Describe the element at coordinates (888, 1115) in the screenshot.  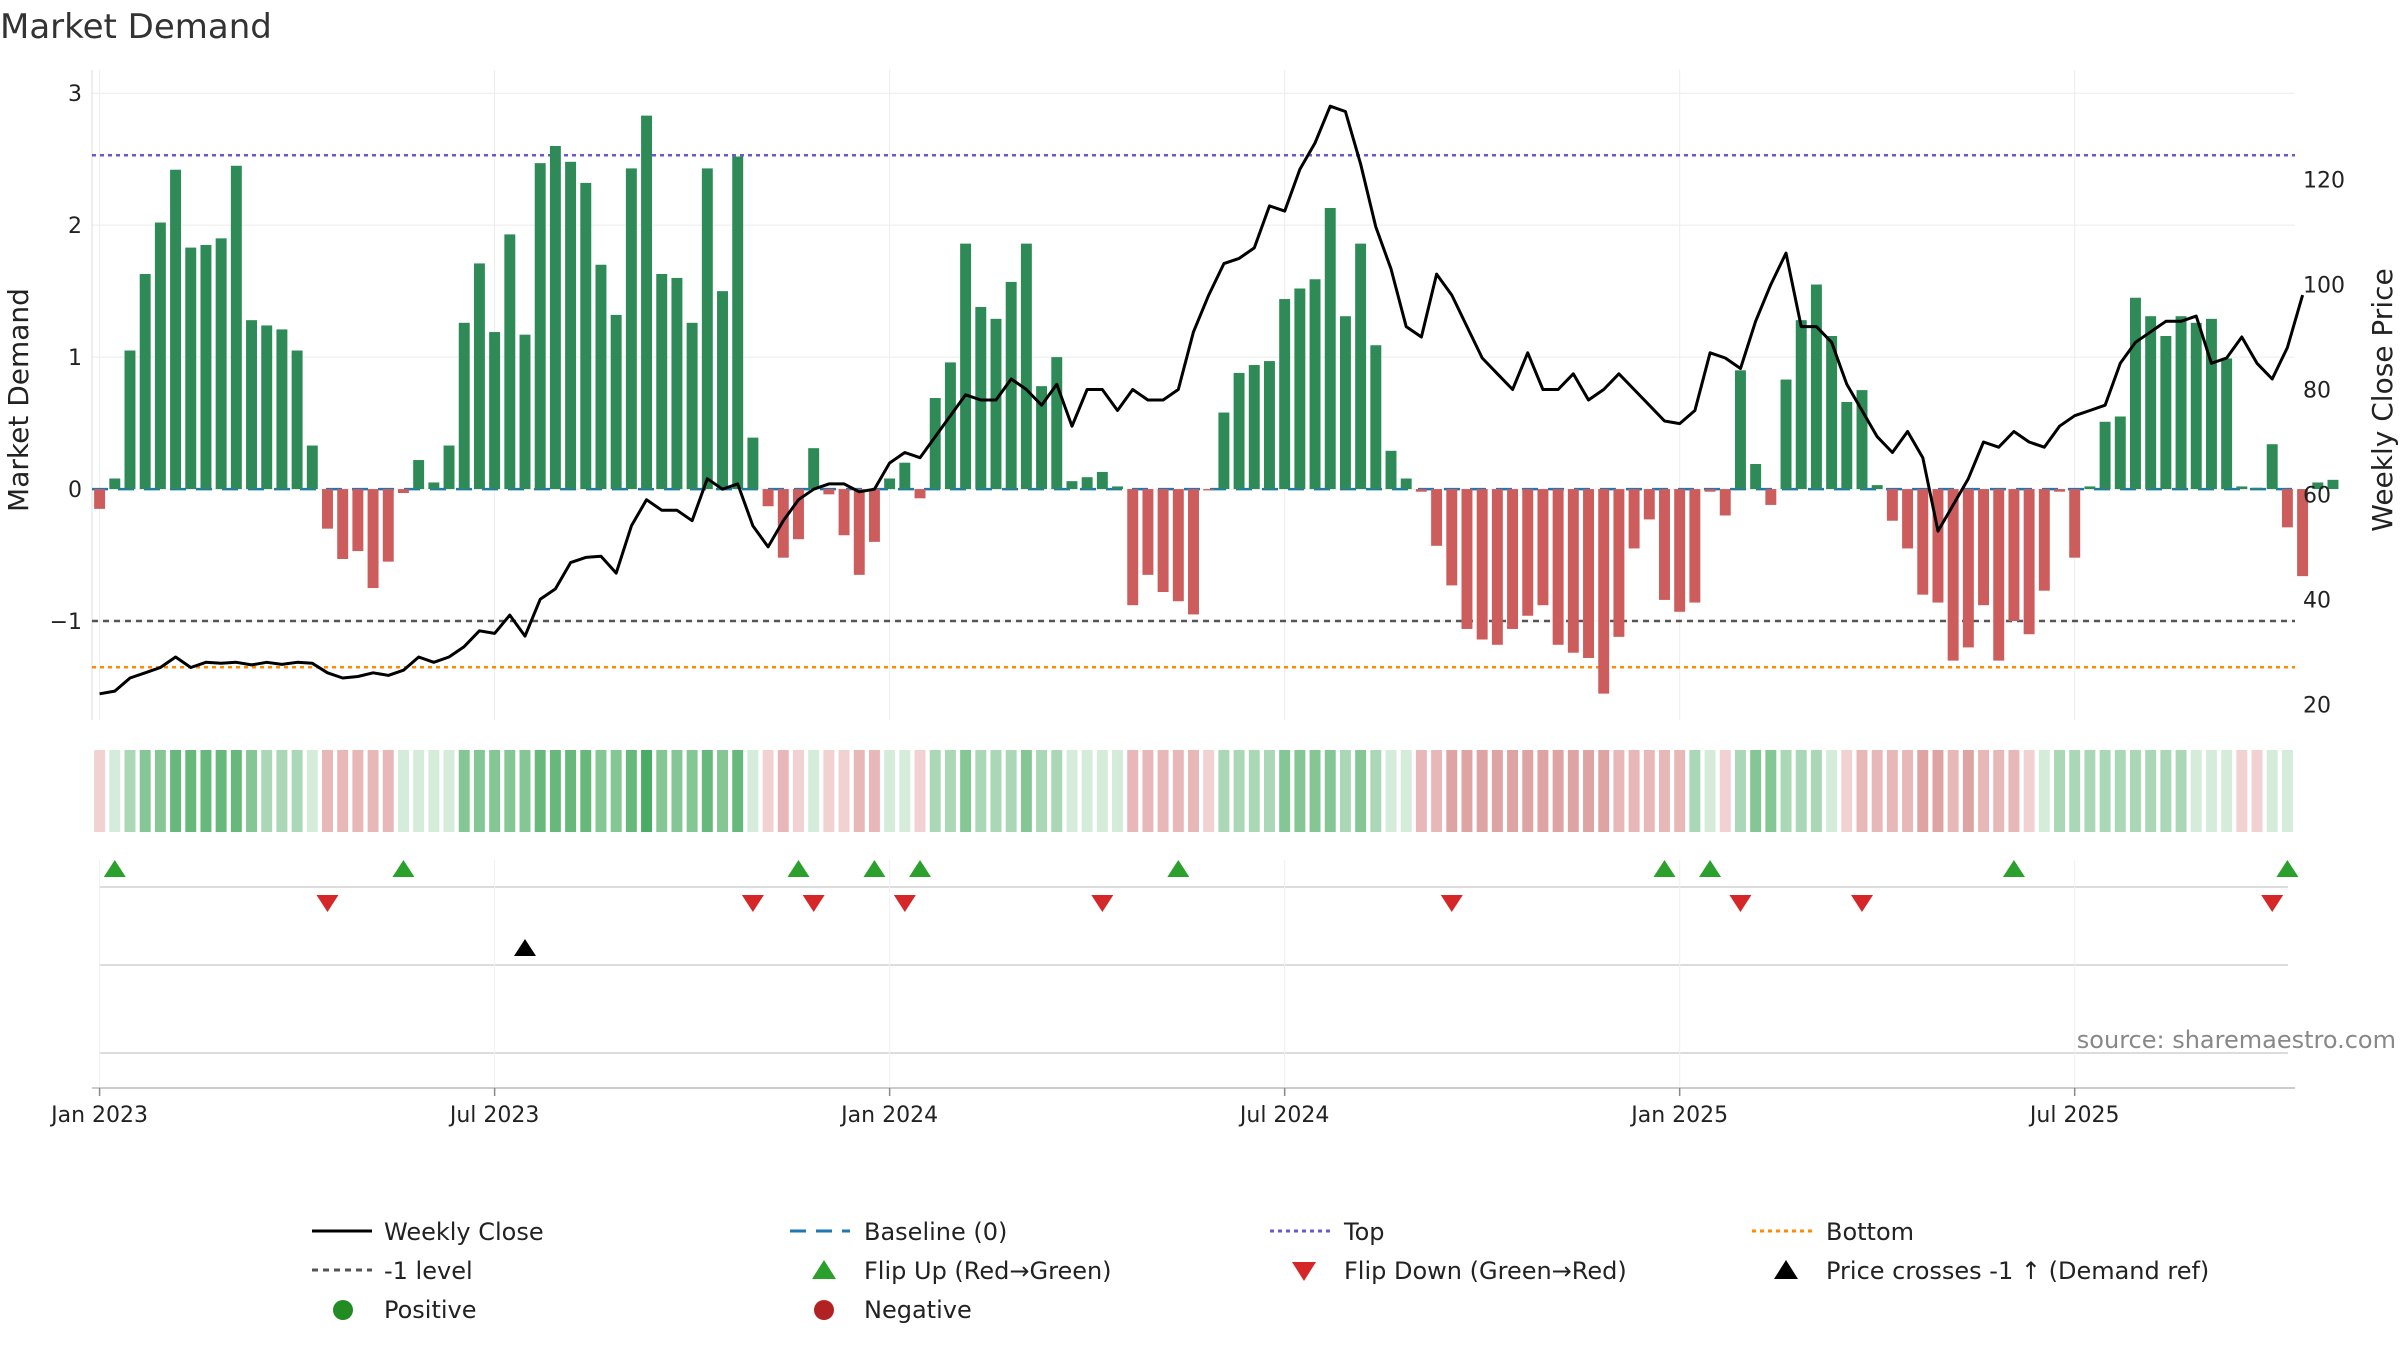
I see `x-tick-label: Jan 2024` at that location.